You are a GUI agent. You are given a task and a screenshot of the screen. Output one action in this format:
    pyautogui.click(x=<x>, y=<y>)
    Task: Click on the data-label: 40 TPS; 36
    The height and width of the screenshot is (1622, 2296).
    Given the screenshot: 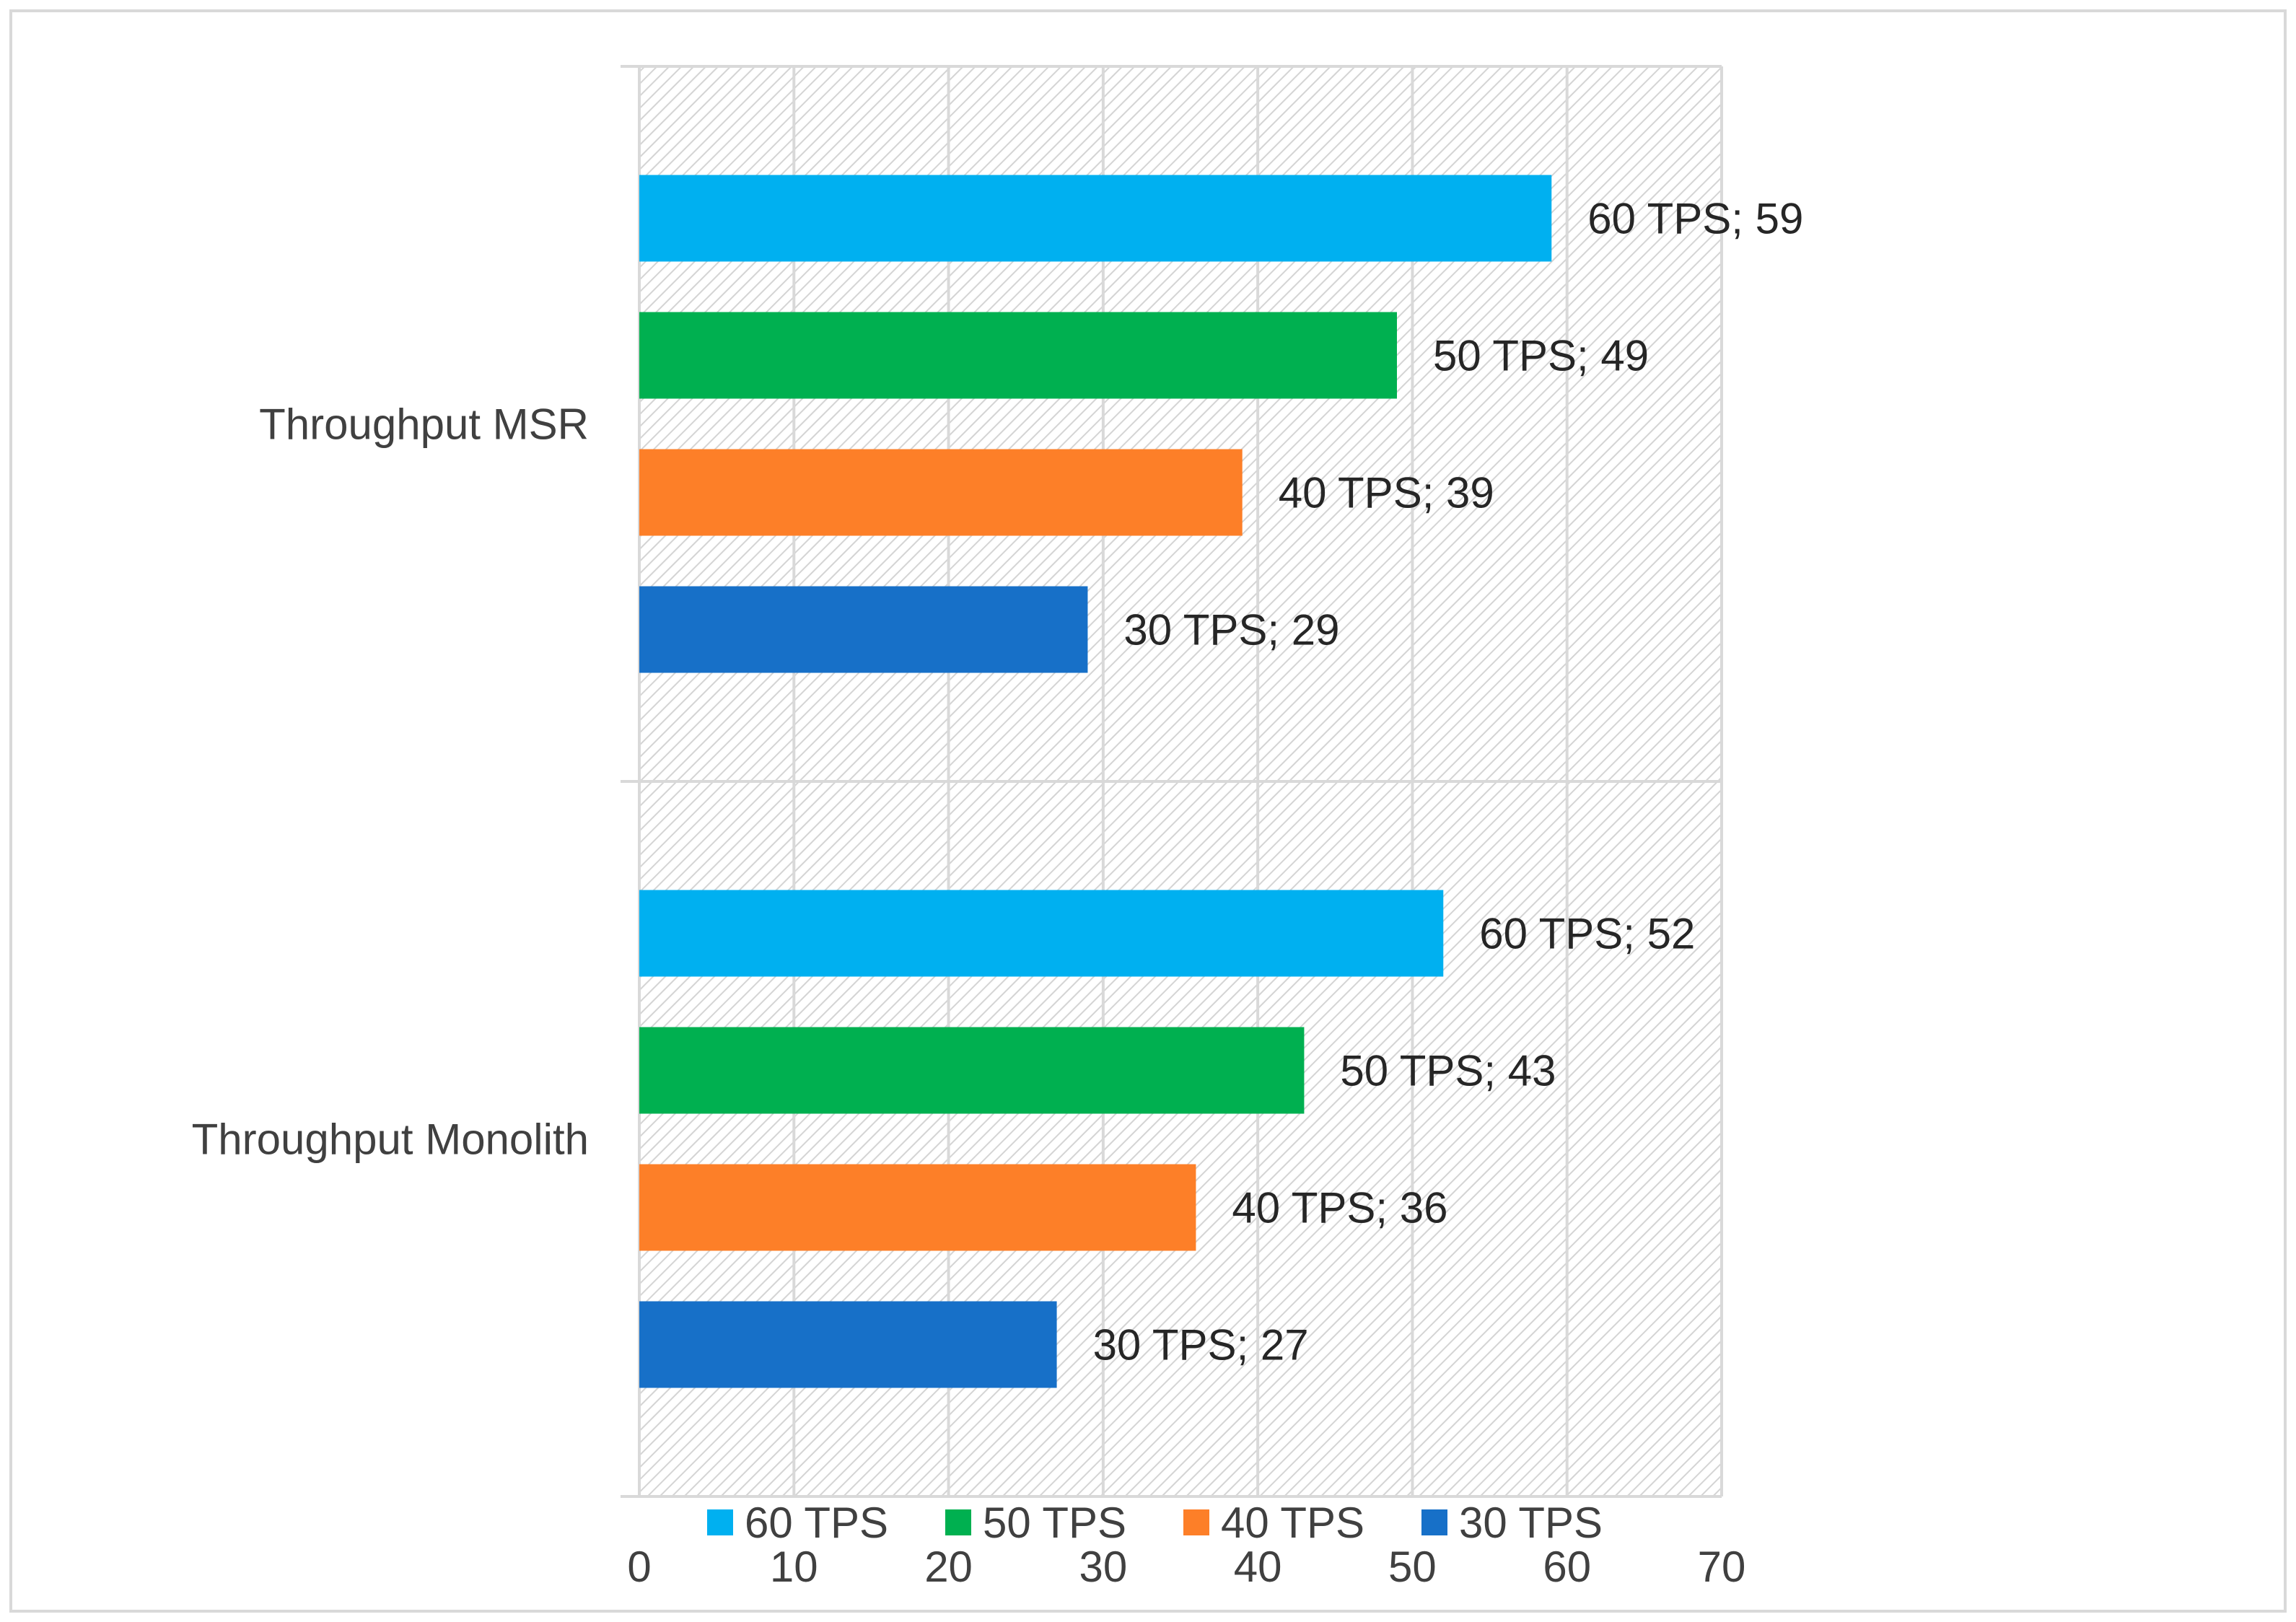 What is the action you would take?
    pyautogui.click(x=1339, y=1208)
    